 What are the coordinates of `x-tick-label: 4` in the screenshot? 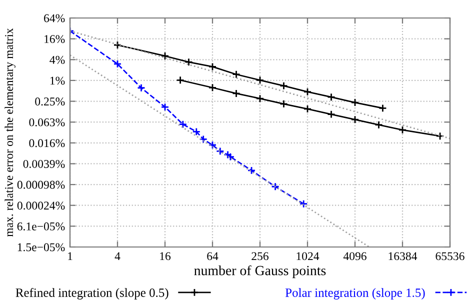 It's located at (117, 256).